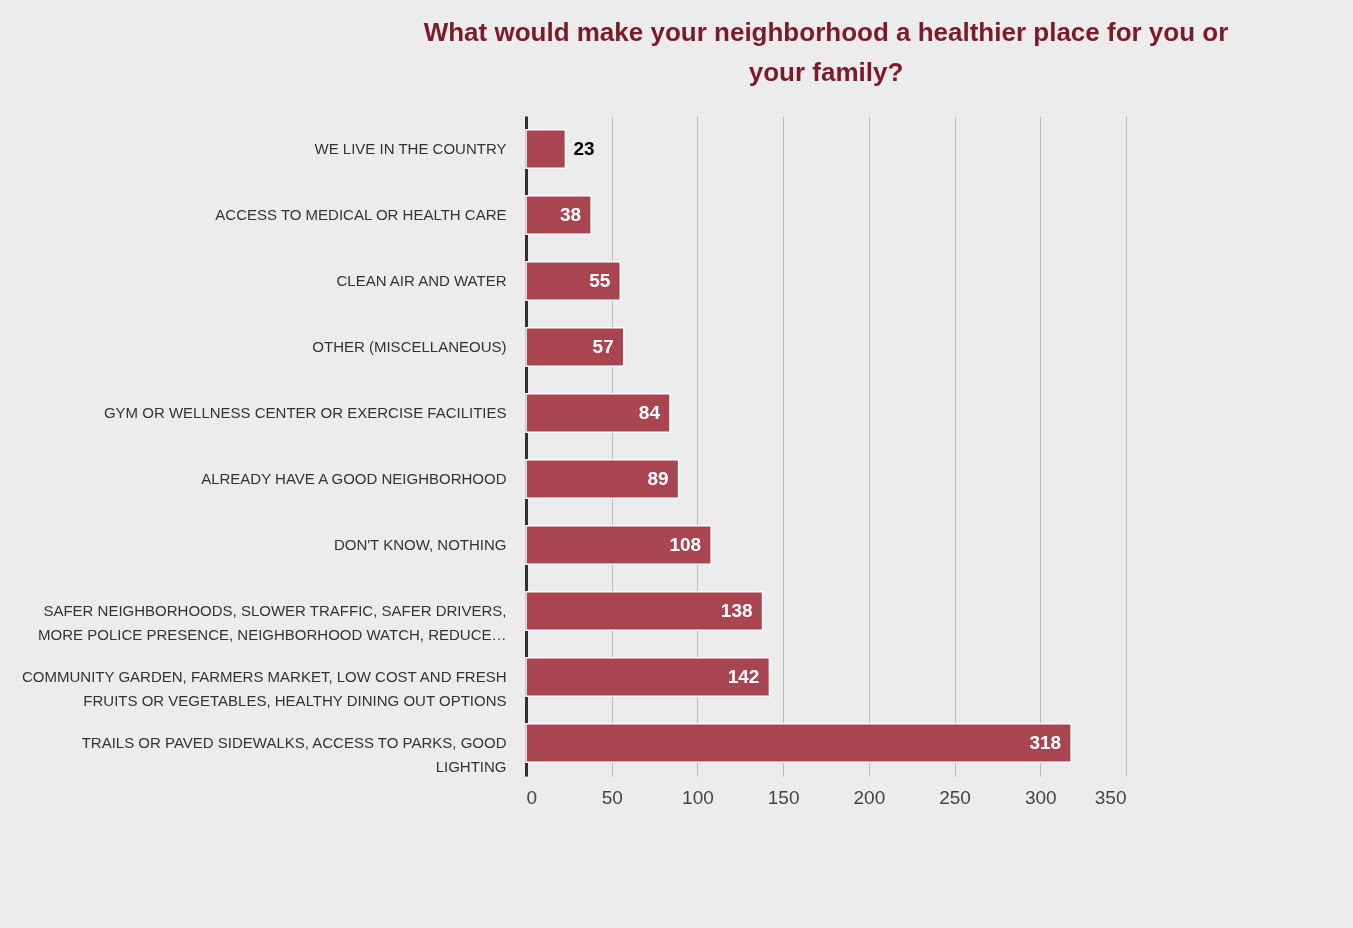  What do you see at coordinates (955, 797) in the screenshot?
I see `x-tick-label: 250` at bounding box center [955, 797].